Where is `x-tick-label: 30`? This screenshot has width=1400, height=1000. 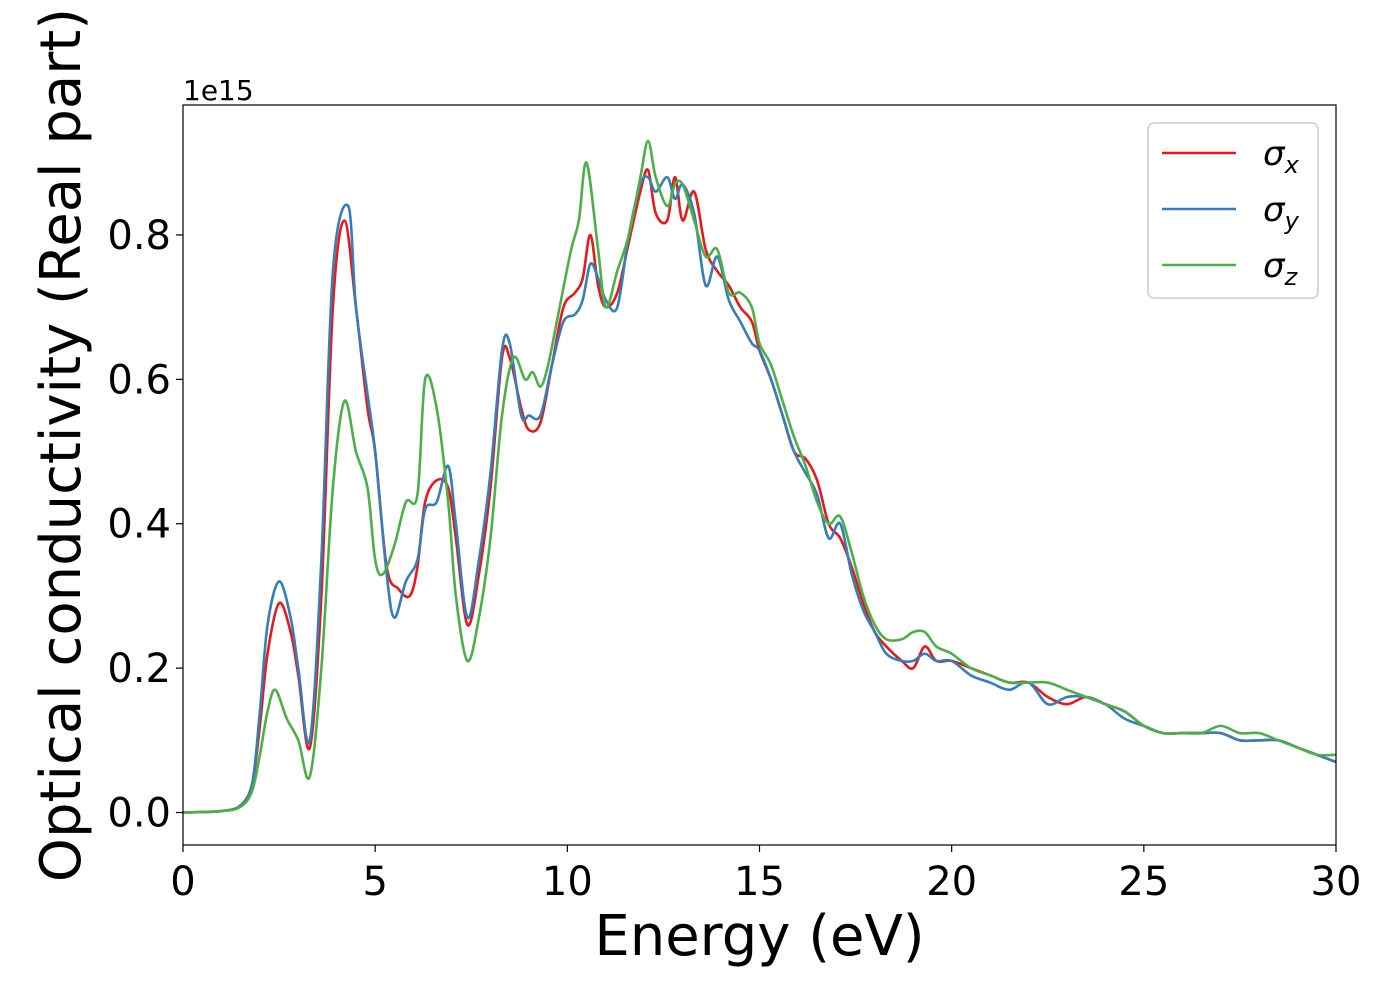 x-tick-label: 30 is located at coordinates (1336, 882).